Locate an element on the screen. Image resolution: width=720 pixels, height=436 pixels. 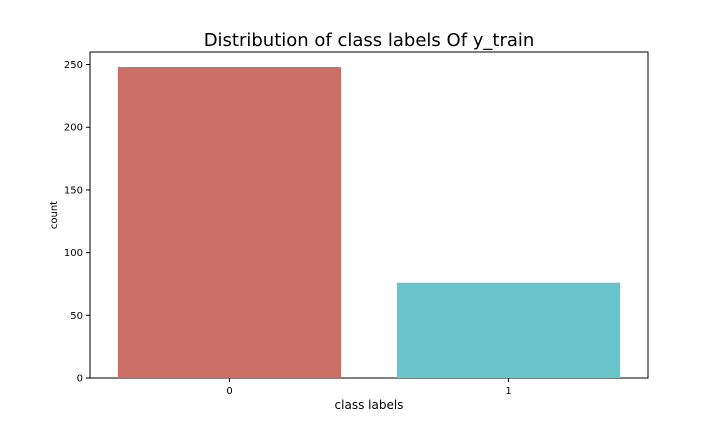
y-tick-label: 0 is located at coordinates (80, 379).